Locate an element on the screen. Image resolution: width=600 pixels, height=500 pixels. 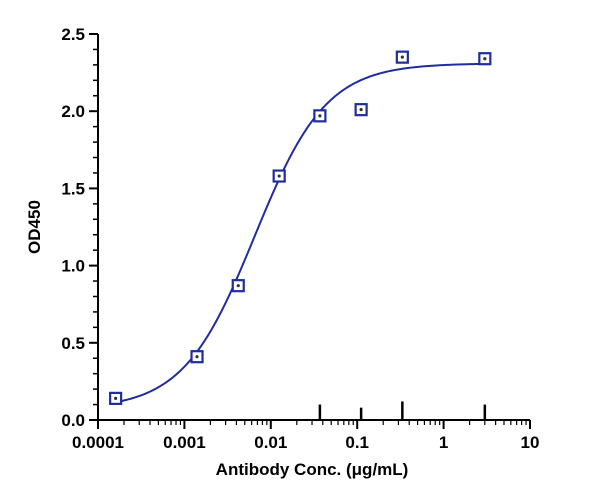
x-tick-label: 0.0001 is located at coordinates (98, 442).